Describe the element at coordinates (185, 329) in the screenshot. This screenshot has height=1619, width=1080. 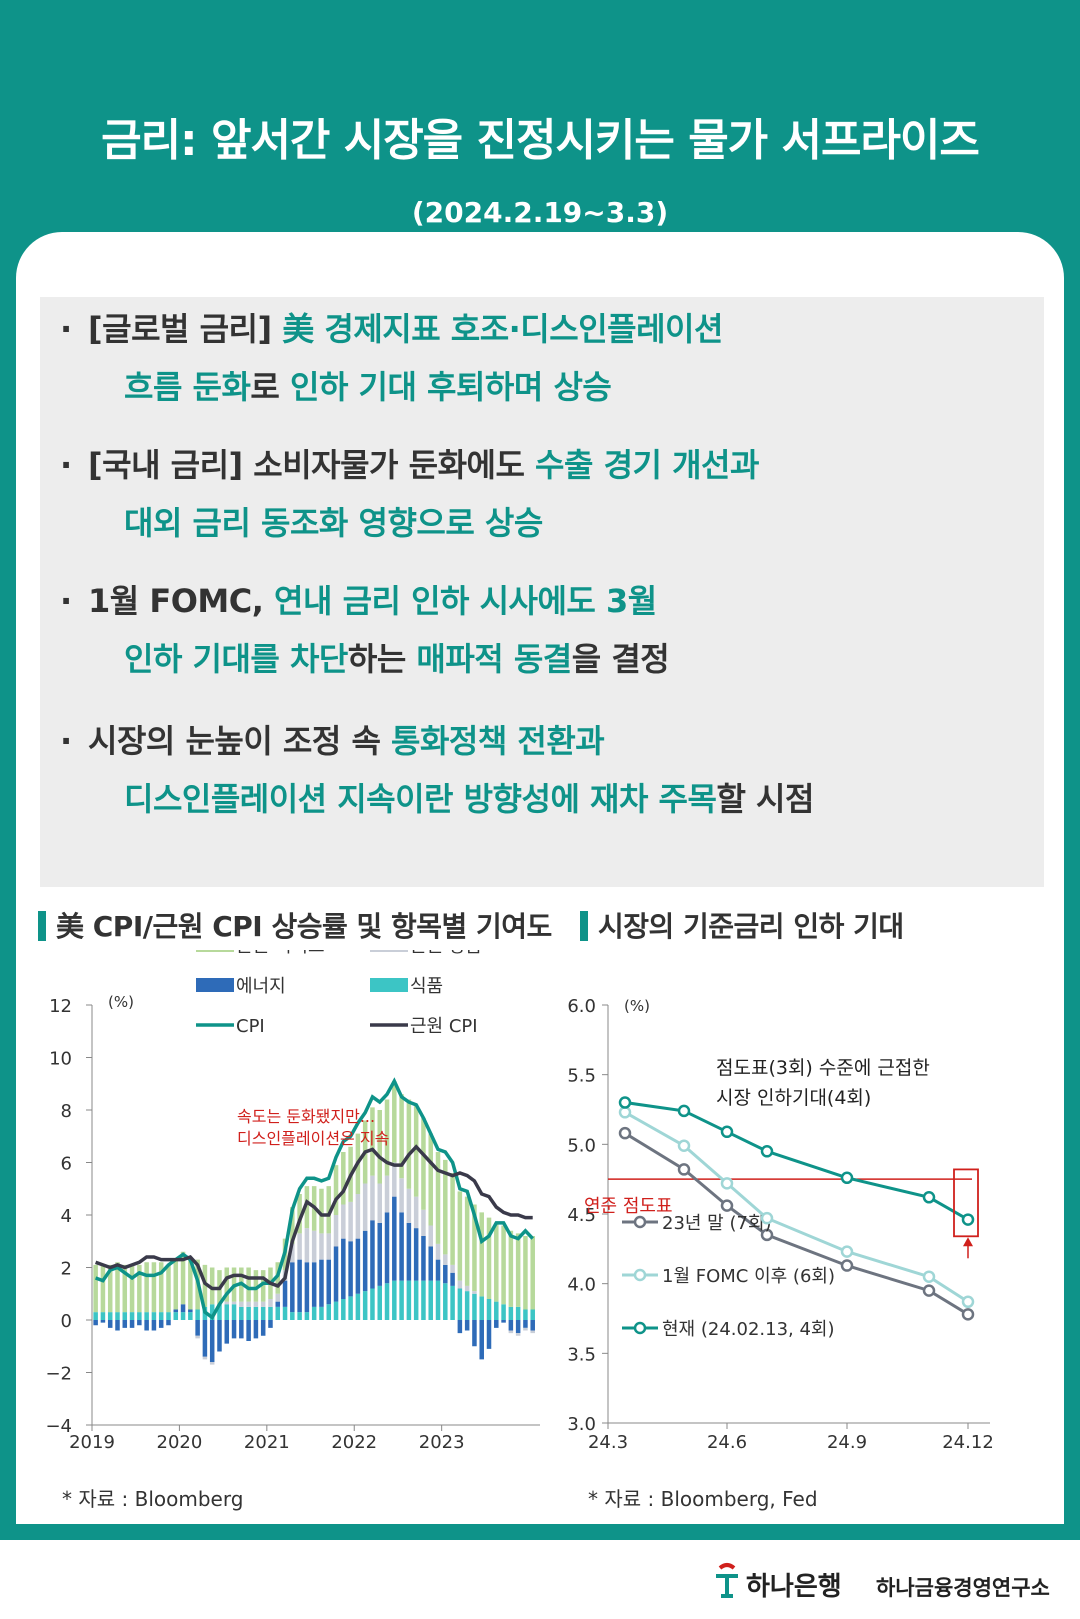
I see `bullet-text: [글로벌 금리]` at that location.